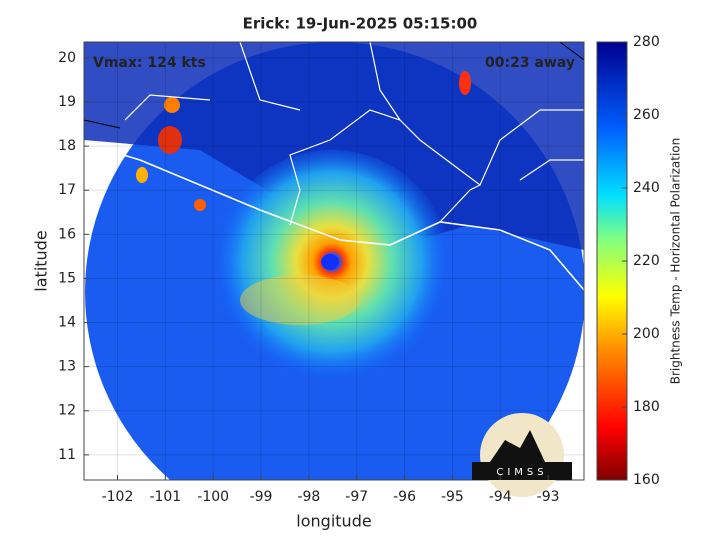 This screenshot has width=720, height=540. I want to click on x-tick-label: -98, so click(308, 497).